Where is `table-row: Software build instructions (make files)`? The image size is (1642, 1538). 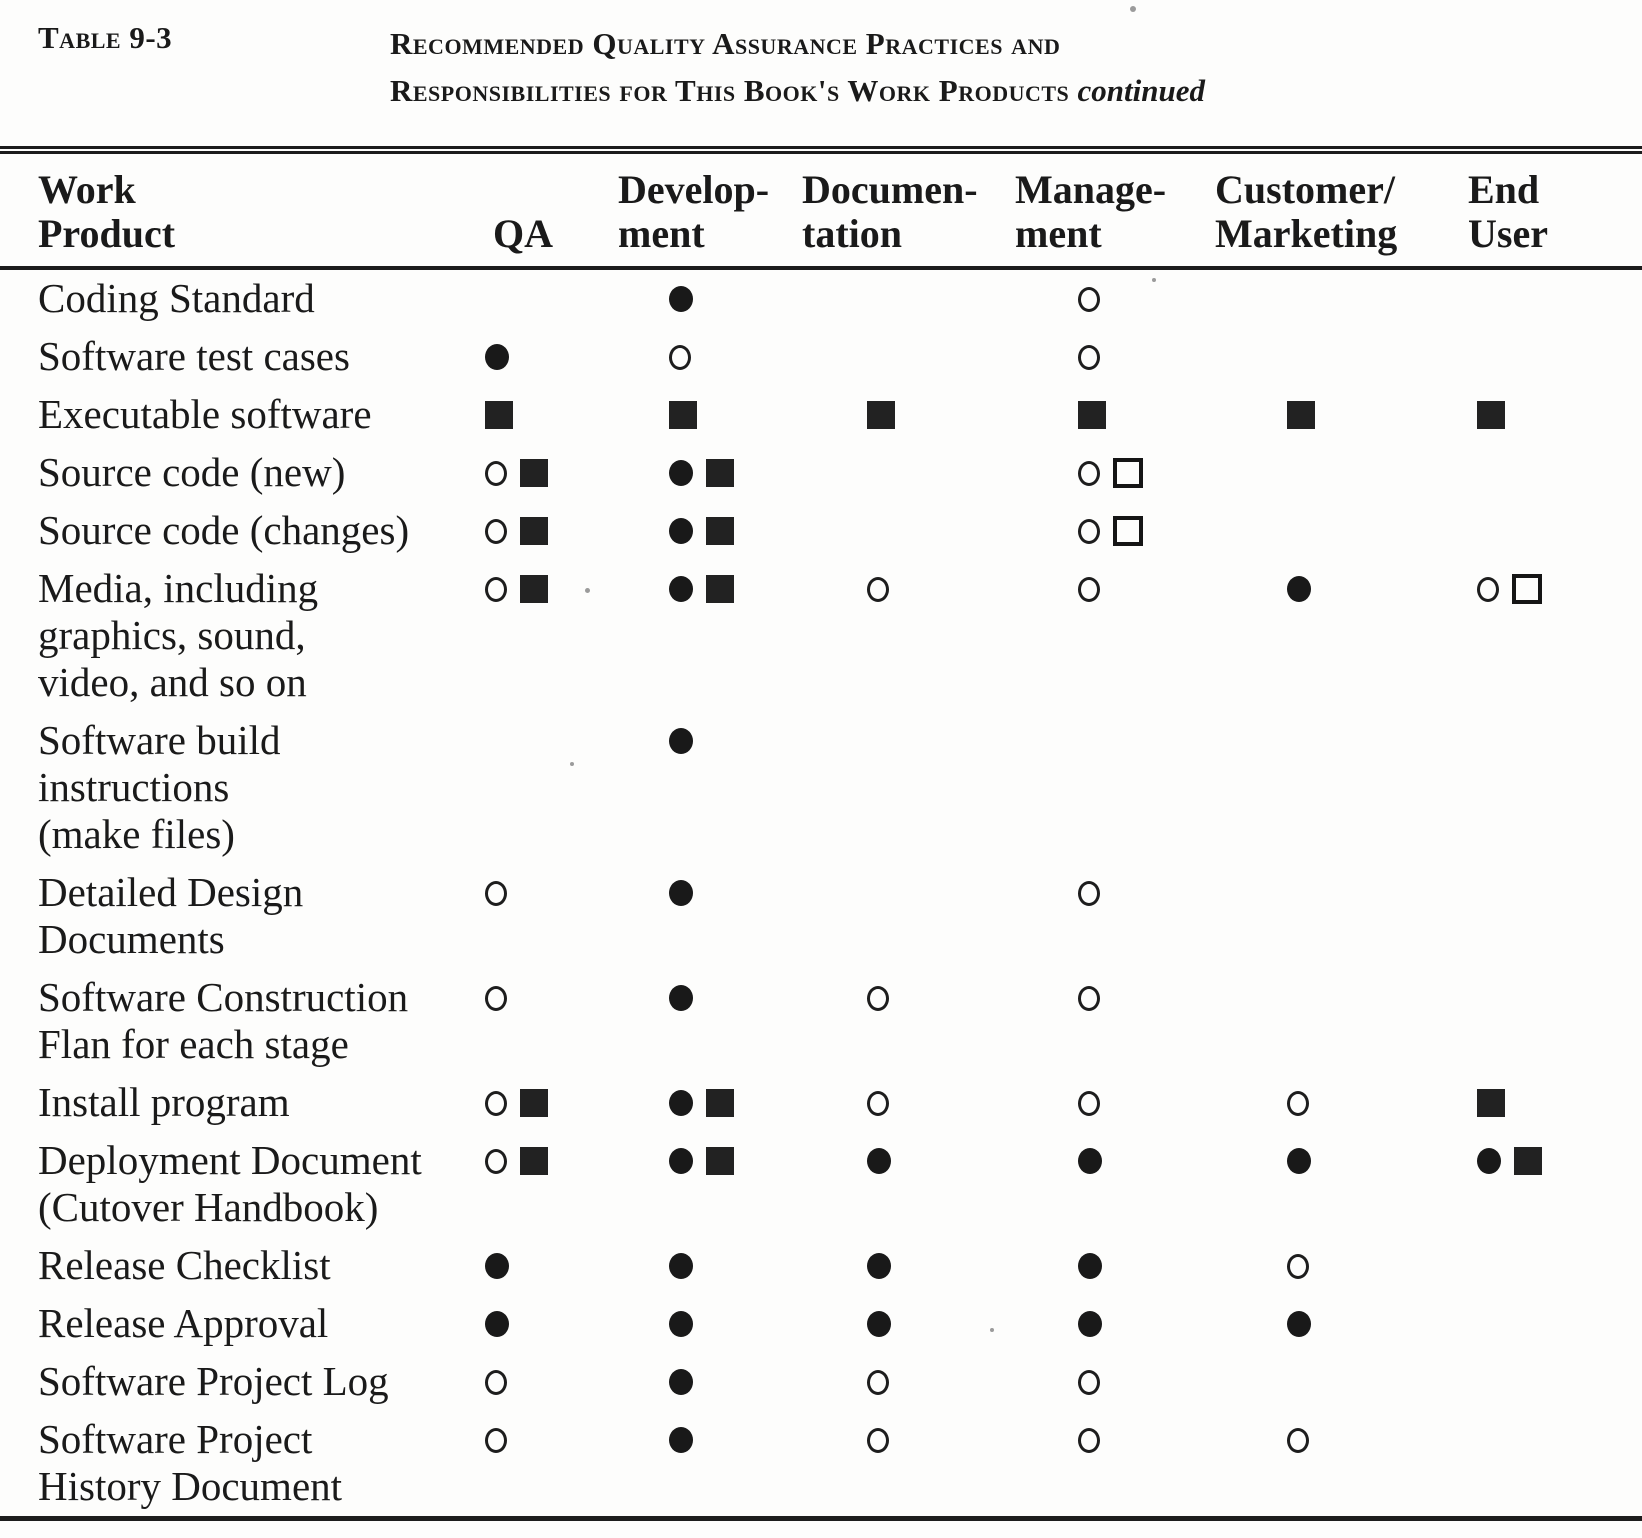 table-row: Software build instructions (make files) is located at coordinates (821, 788).